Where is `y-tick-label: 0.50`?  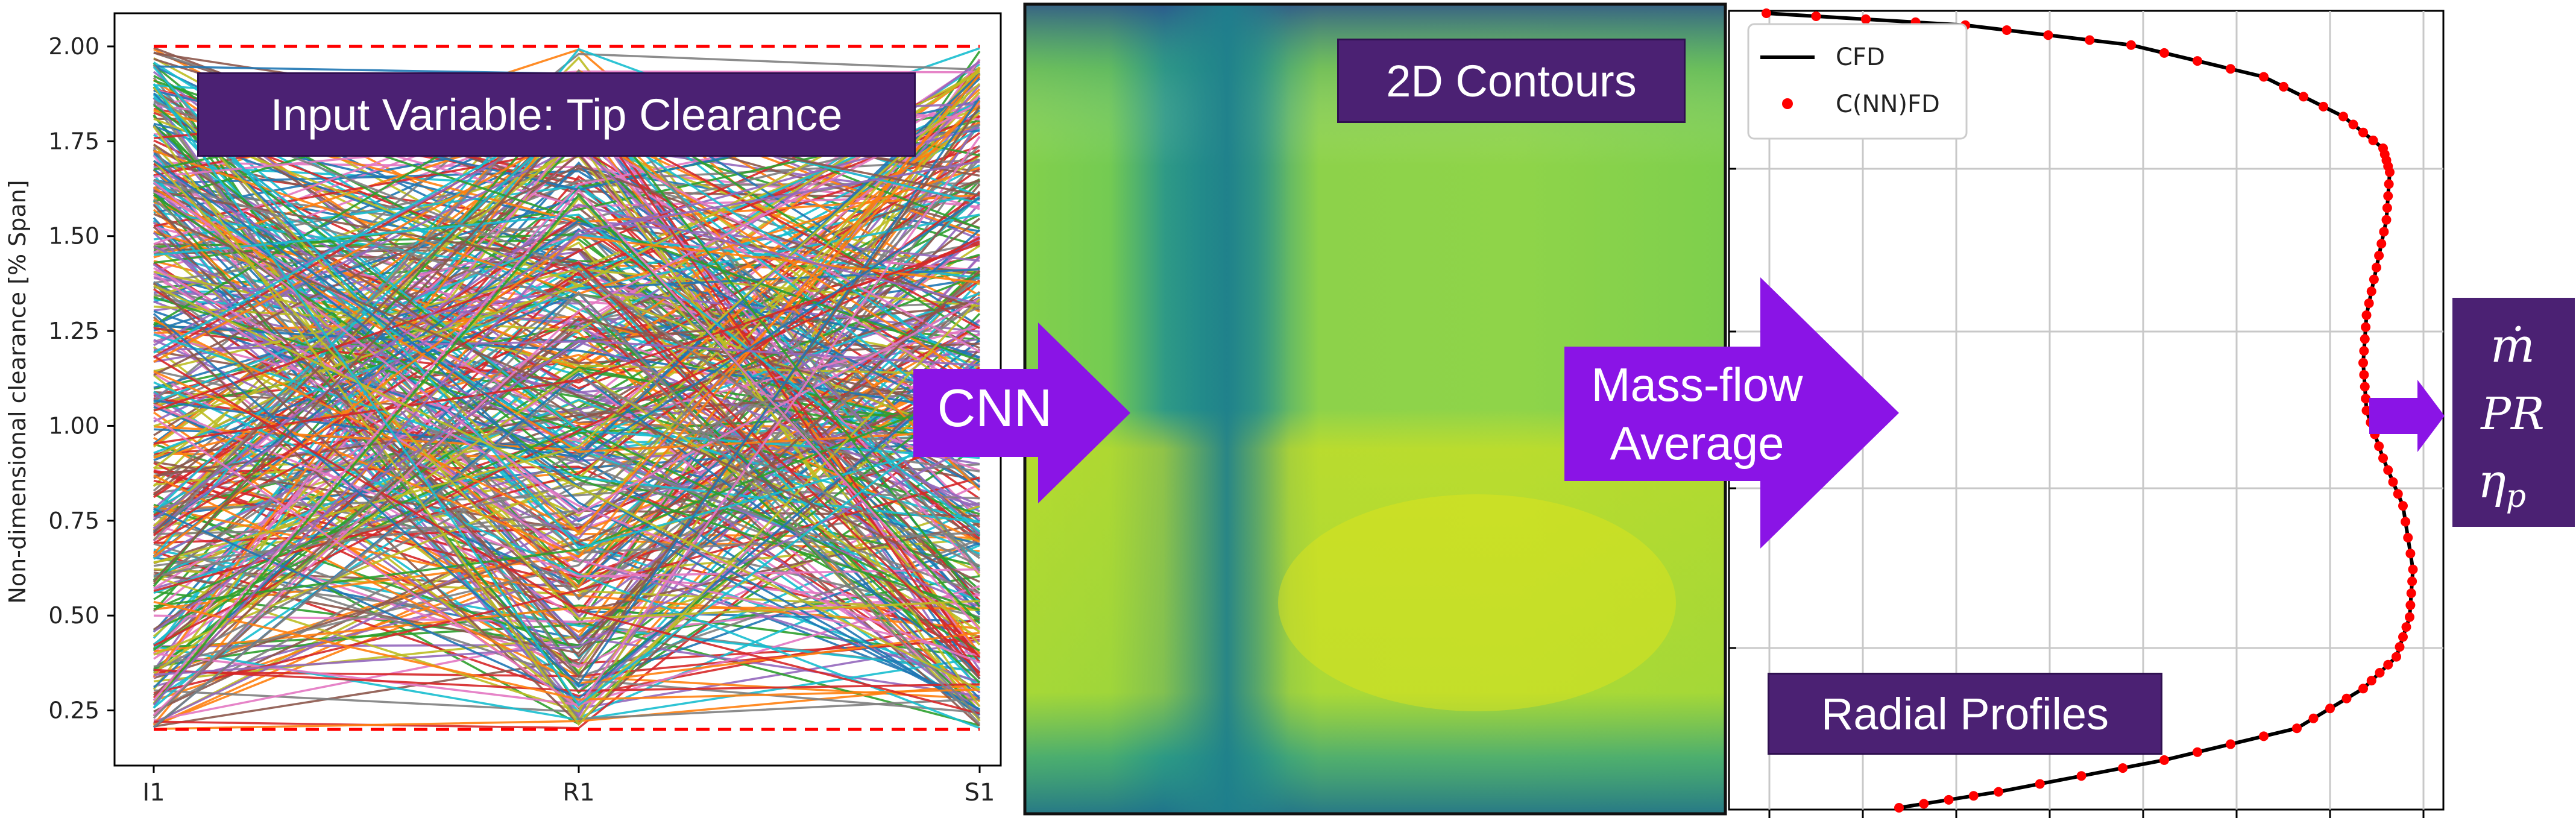
y-tick-label: 0.50 is located at coordinates (73, 615).